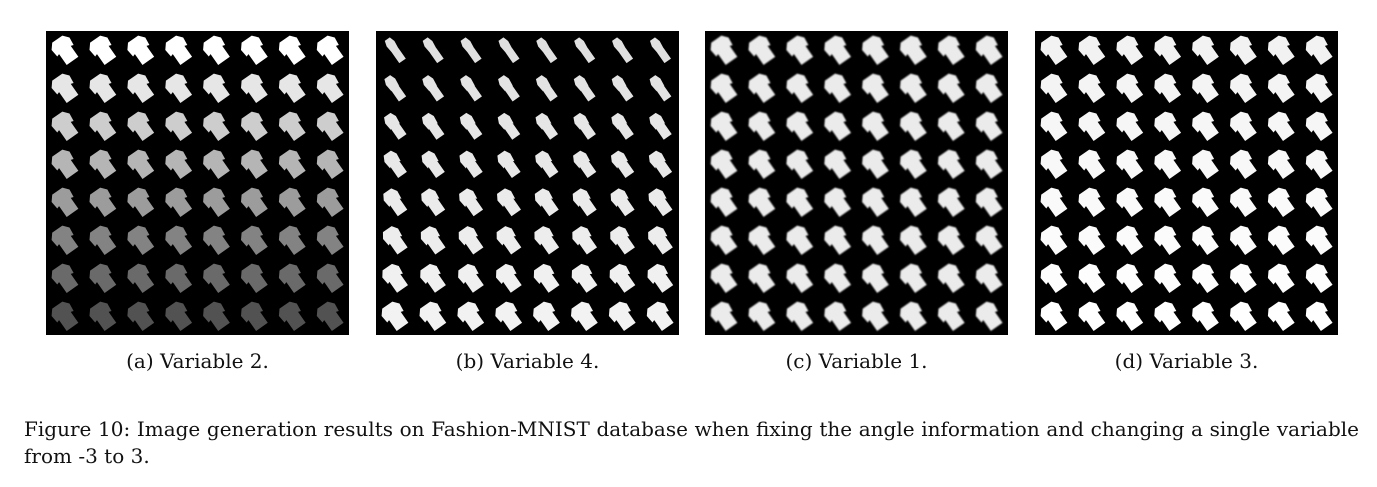 Image resolution: width=1377 pixels, height=487 pixels. Describe the element at coordinates (527, 184) in the screenshot. I see `panel-b-svg` at that location.